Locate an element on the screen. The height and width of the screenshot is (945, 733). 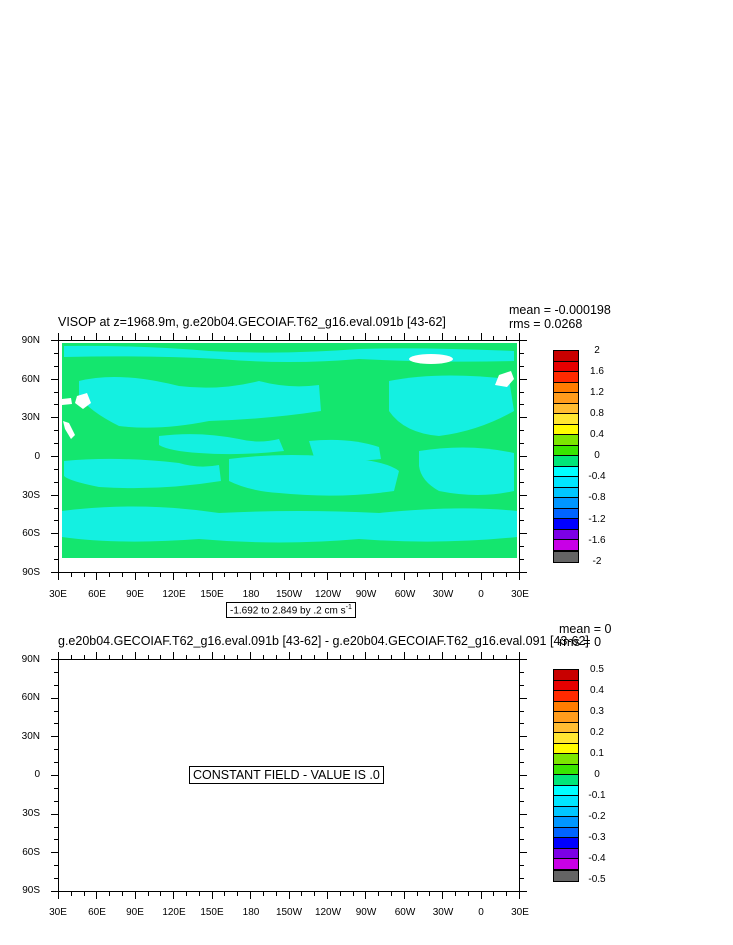
legend2-label: 0.4 is located at coordinates (597, 690).